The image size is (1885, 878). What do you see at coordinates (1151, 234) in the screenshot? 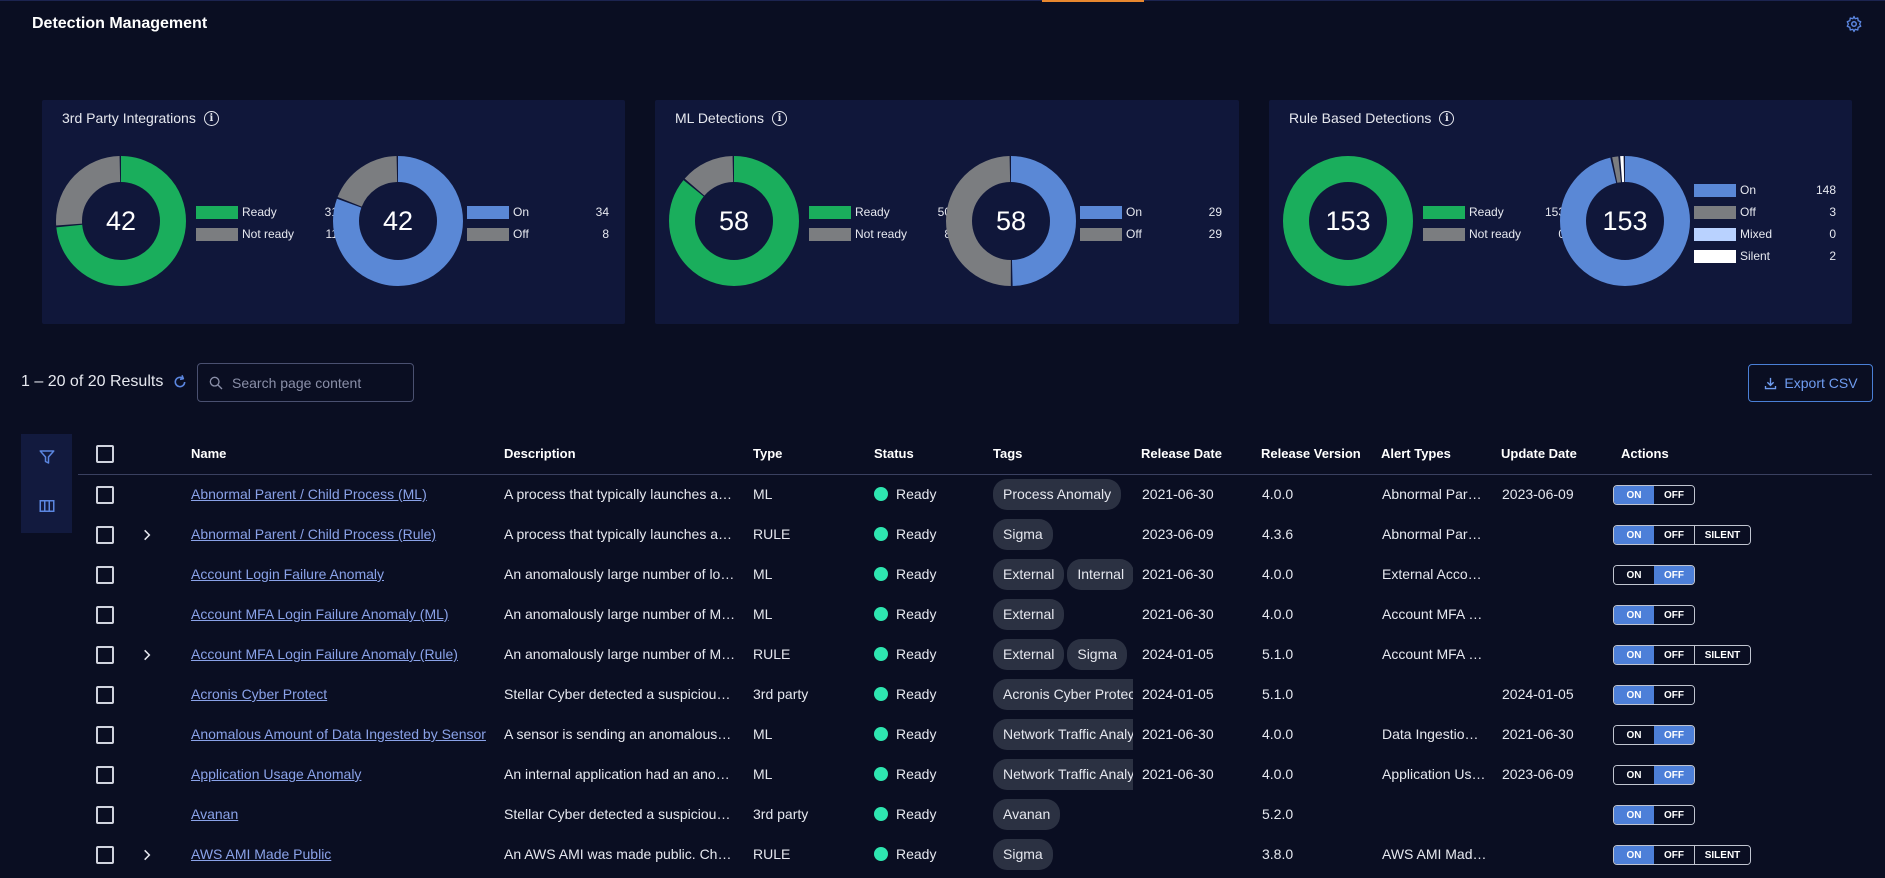
I see `legend-item: Off 29` at bounding box center [1151, 234].